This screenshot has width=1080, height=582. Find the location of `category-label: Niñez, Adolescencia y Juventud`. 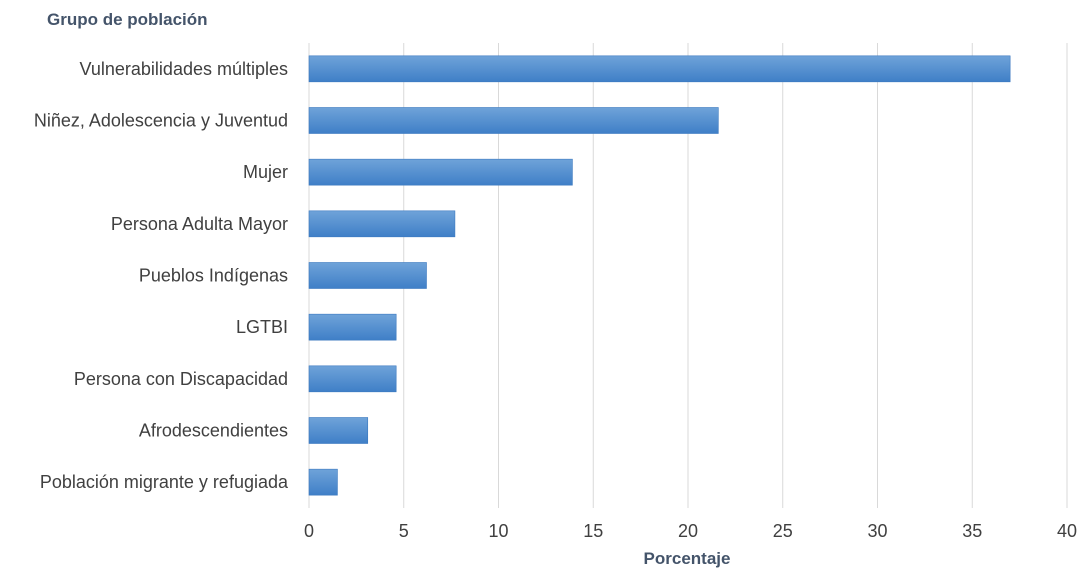

category-label: Niñez, Adolescencia y Juventud is located at coordinates (161, 121).